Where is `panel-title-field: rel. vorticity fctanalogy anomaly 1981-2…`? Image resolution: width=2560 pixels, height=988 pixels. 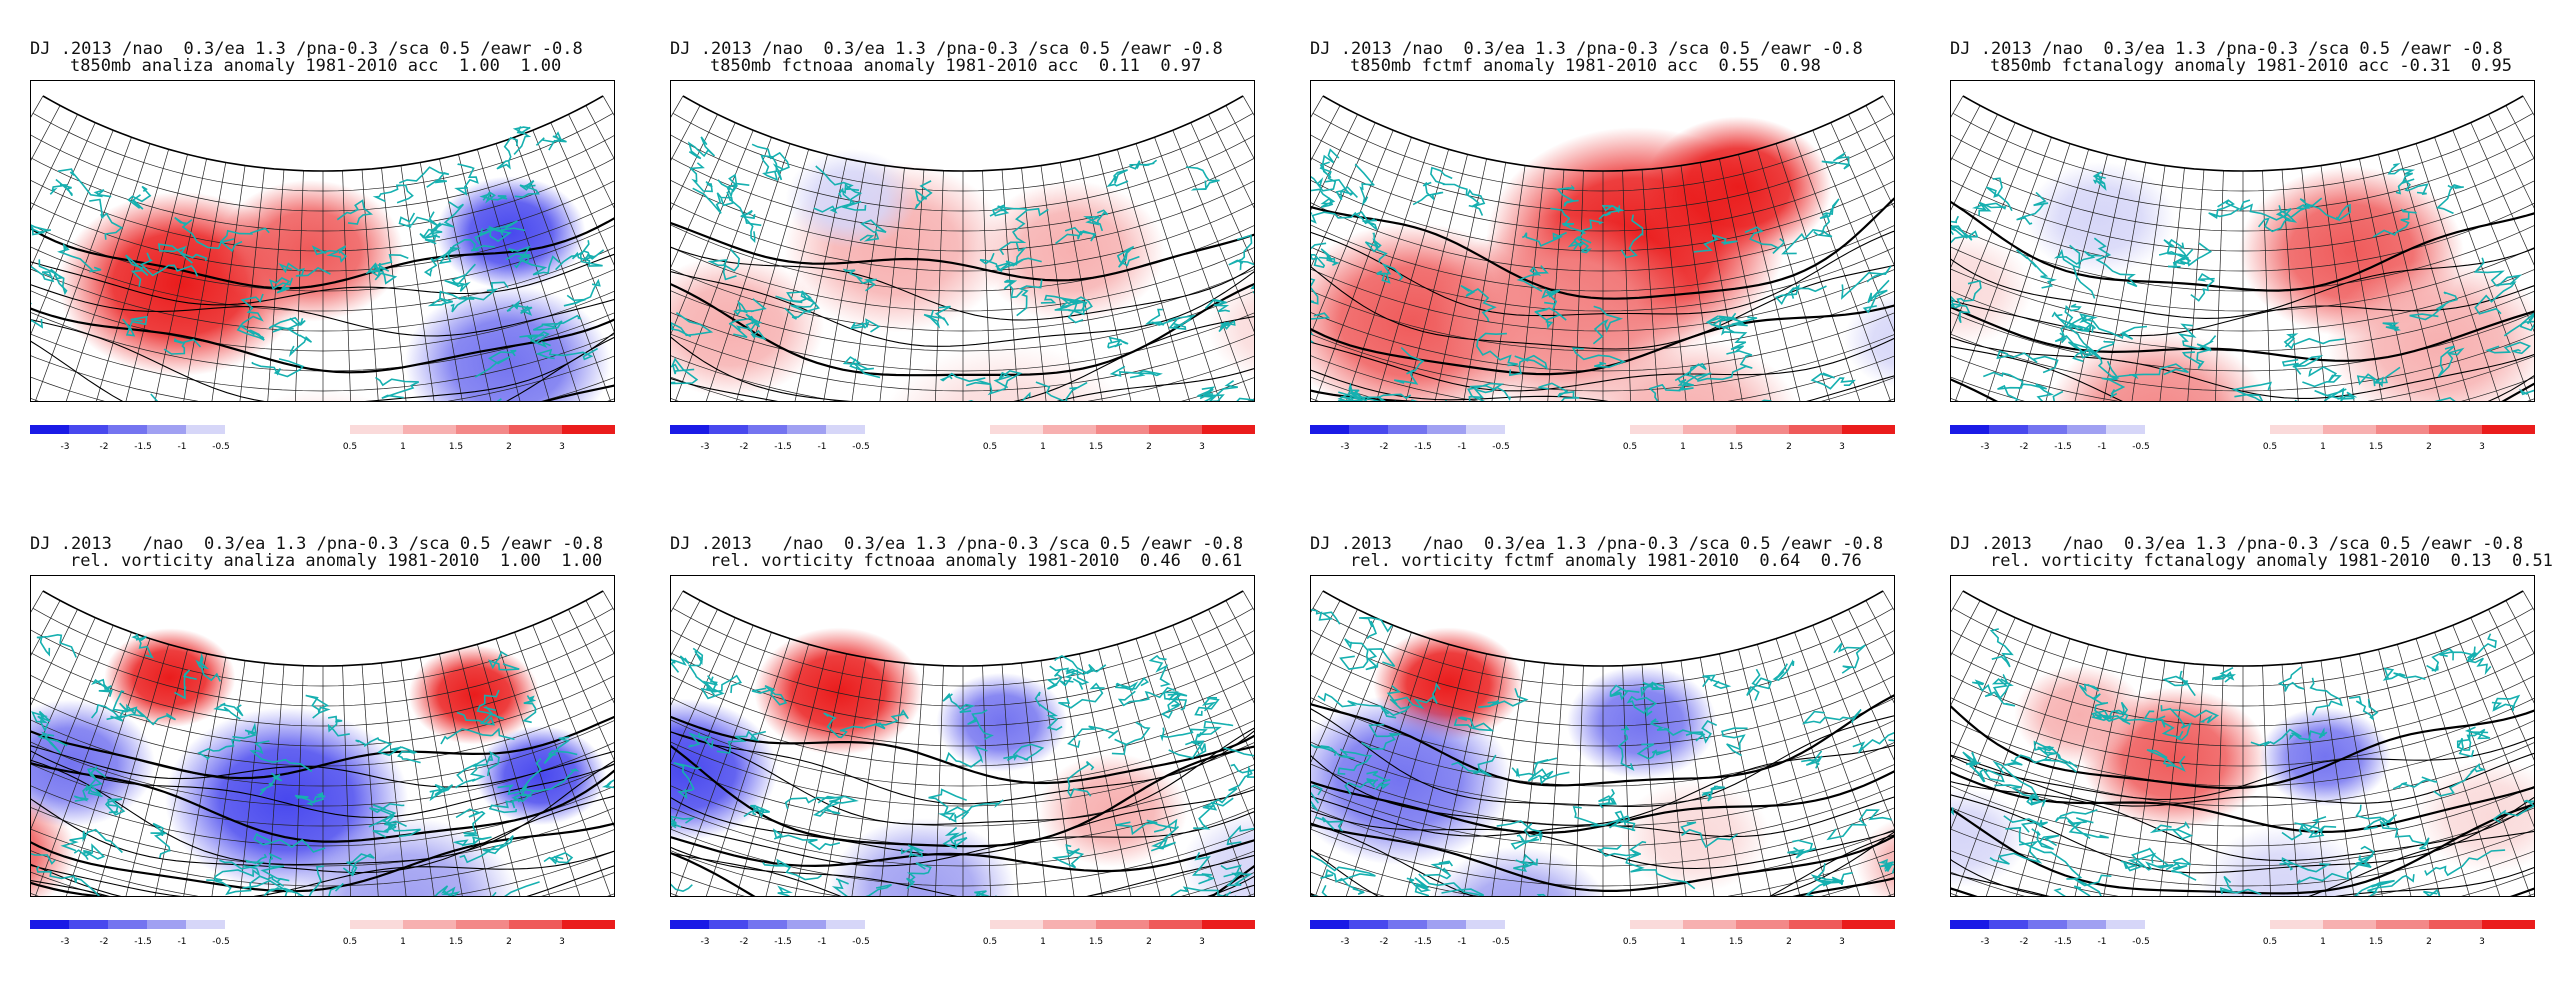
panel-title-field: rel. vorticity fctanalogy anomaly 1981-2… is located at coordinates (2271, 561).